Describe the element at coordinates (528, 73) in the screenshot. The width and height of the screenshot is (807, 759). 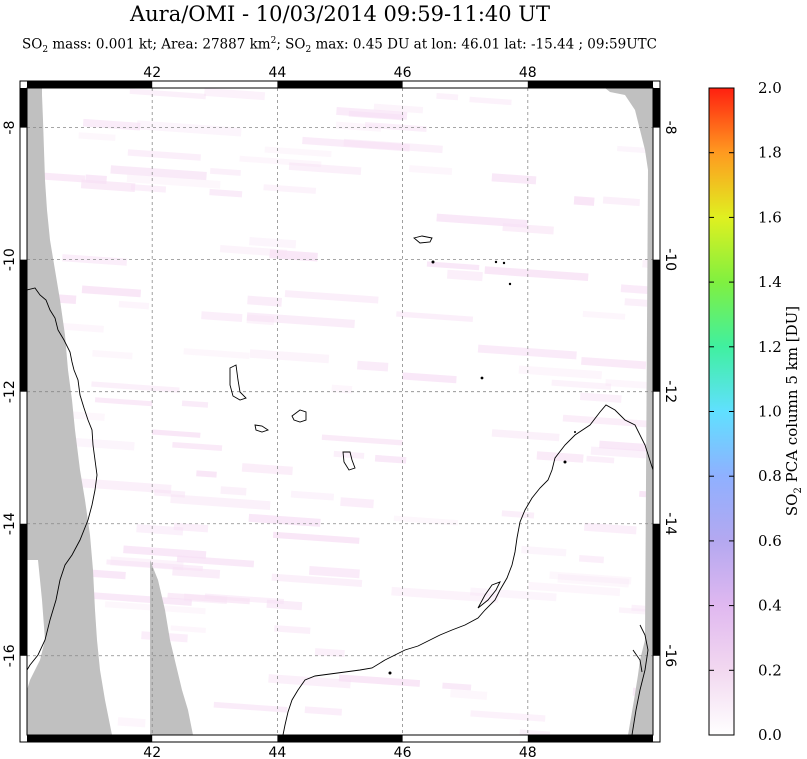
I see `x-tick-label-top: 48` at that location.